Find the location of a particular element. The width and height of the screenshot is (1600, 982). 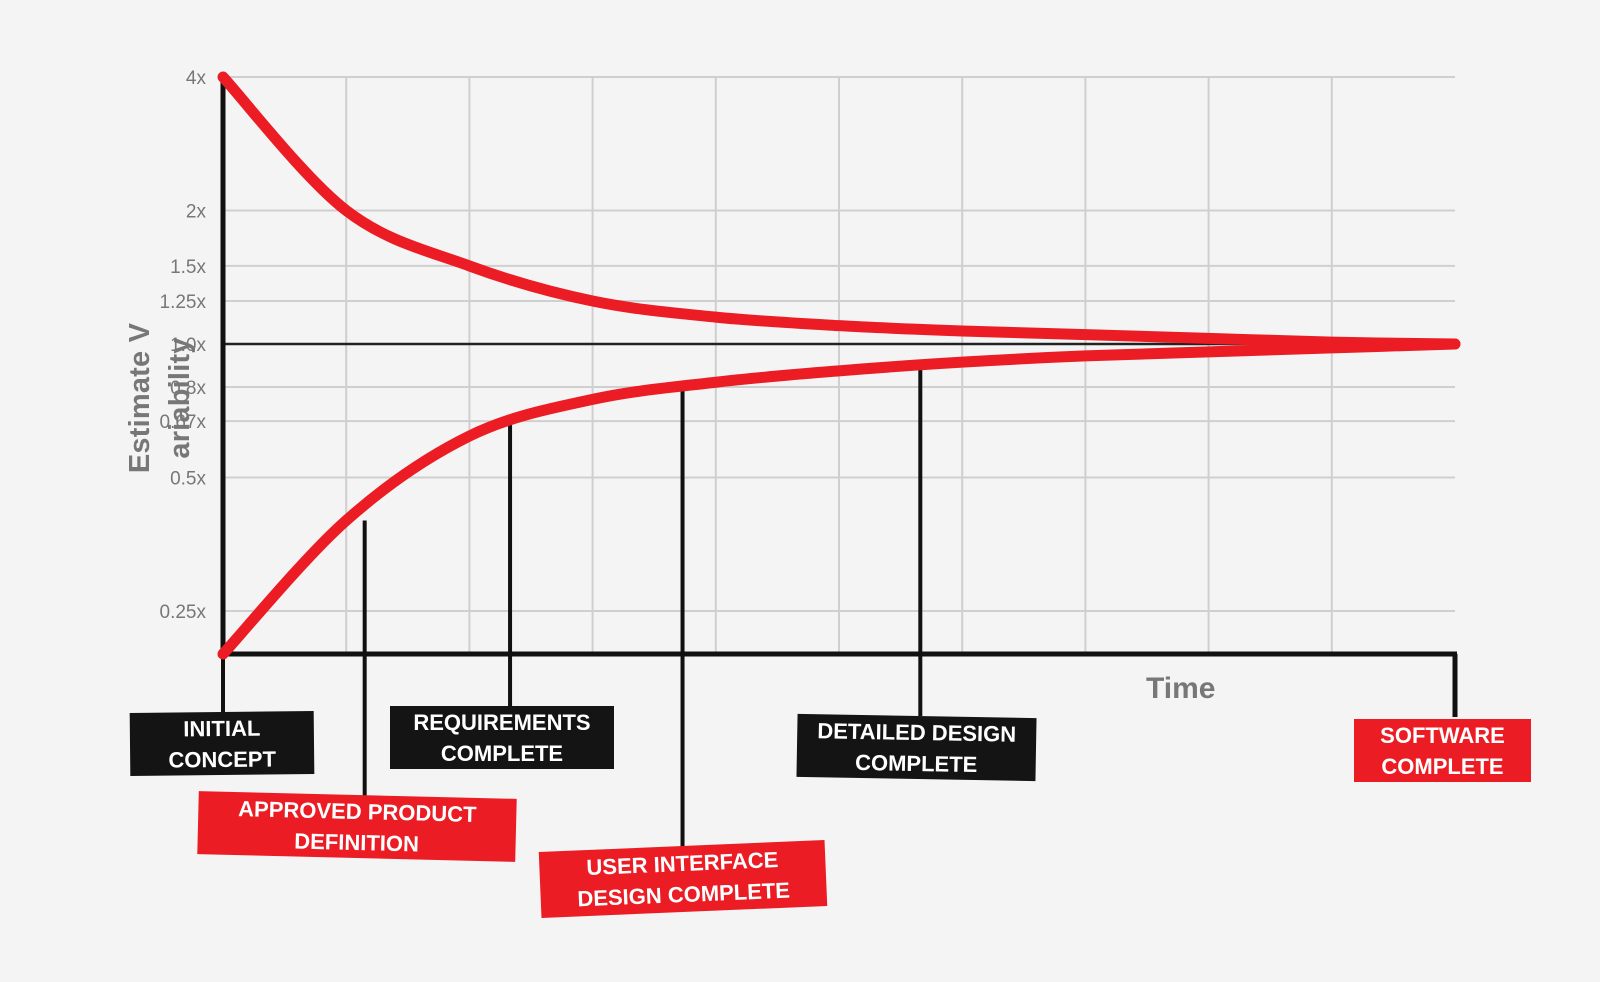

milestone-label-line: REQUIREMENTS is located at coordinates (502, 722).